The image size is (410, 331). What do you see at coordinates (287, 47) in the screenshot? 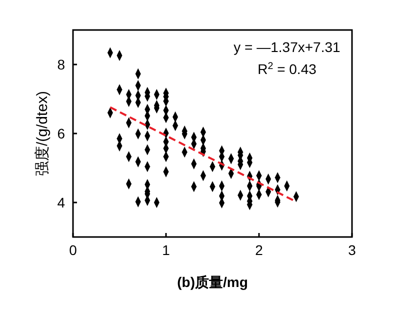
I see `annotation: y = —1.37x+7.31` at bounding box center [287, 47].